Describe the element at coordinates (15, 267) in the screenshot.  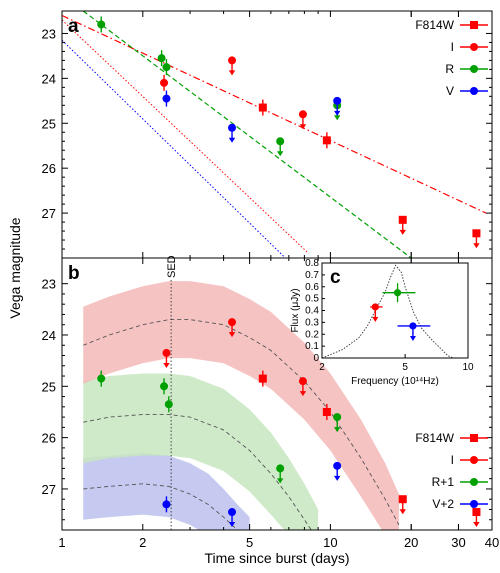
I see `y-axis-title: Vega magnitude` at that location.